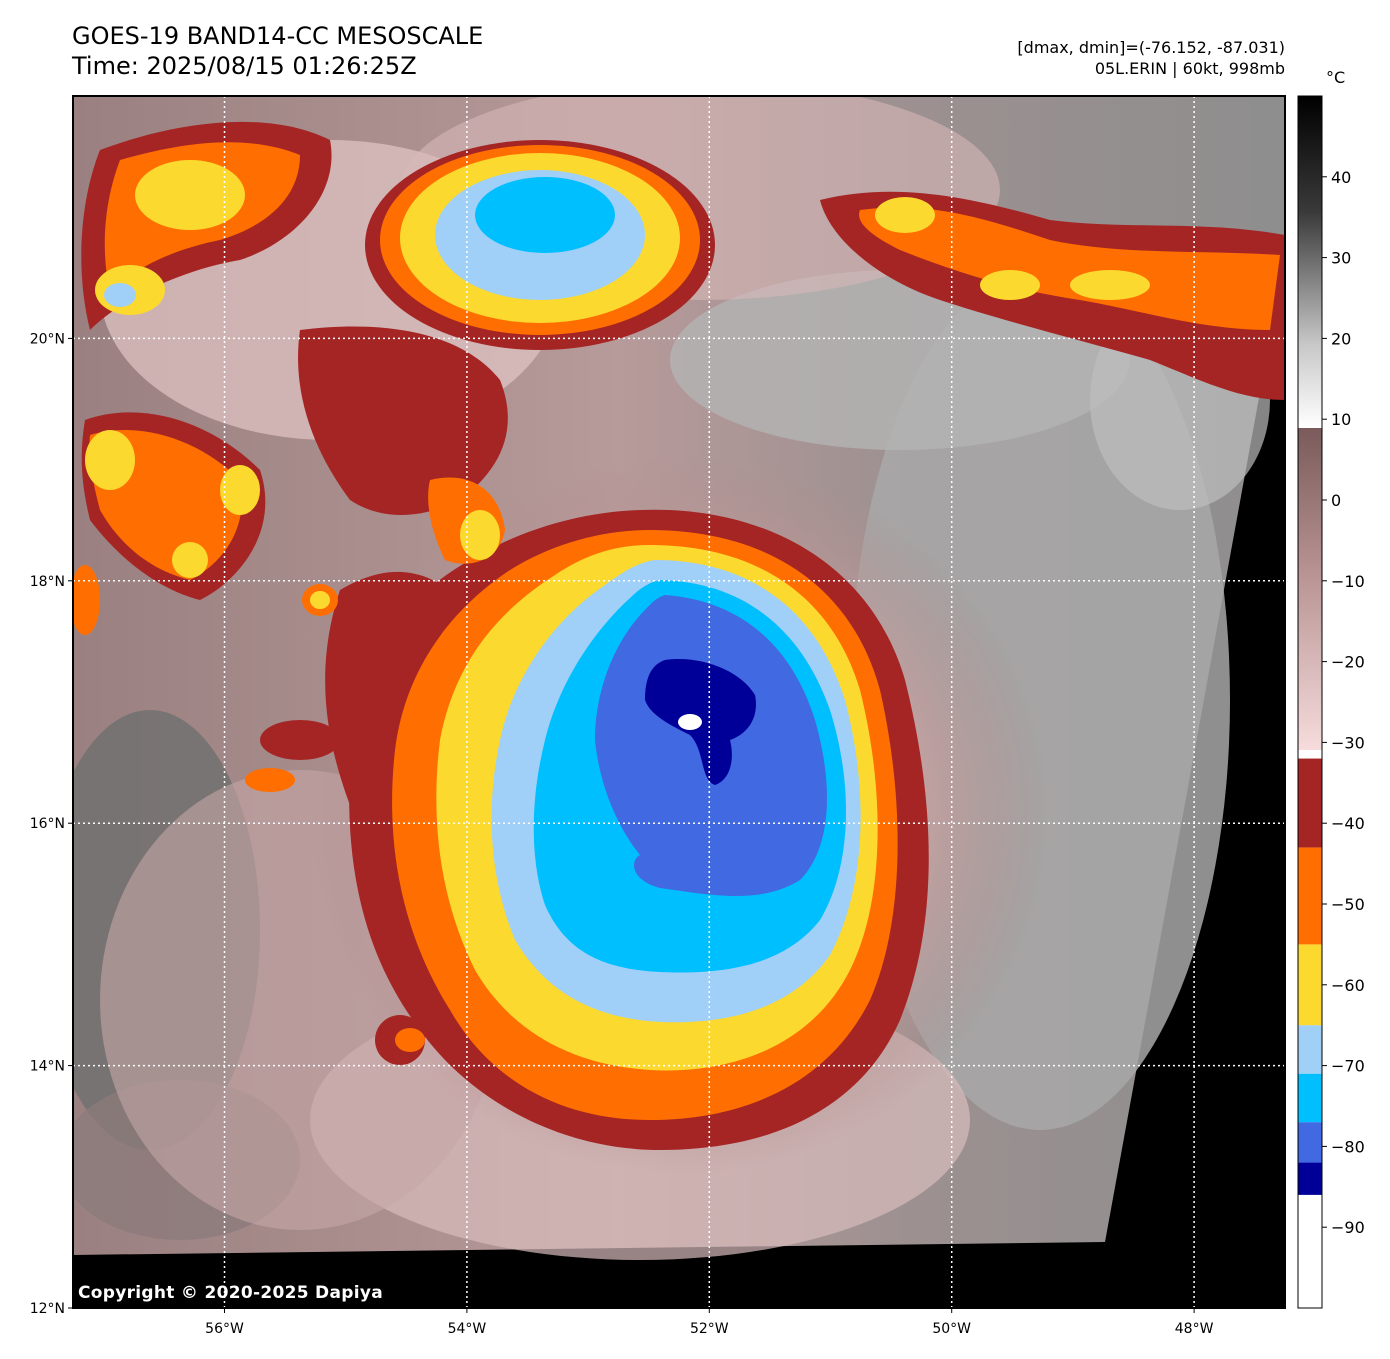  I want to click on lat-tick-label: 16°N, so click(47, 824).